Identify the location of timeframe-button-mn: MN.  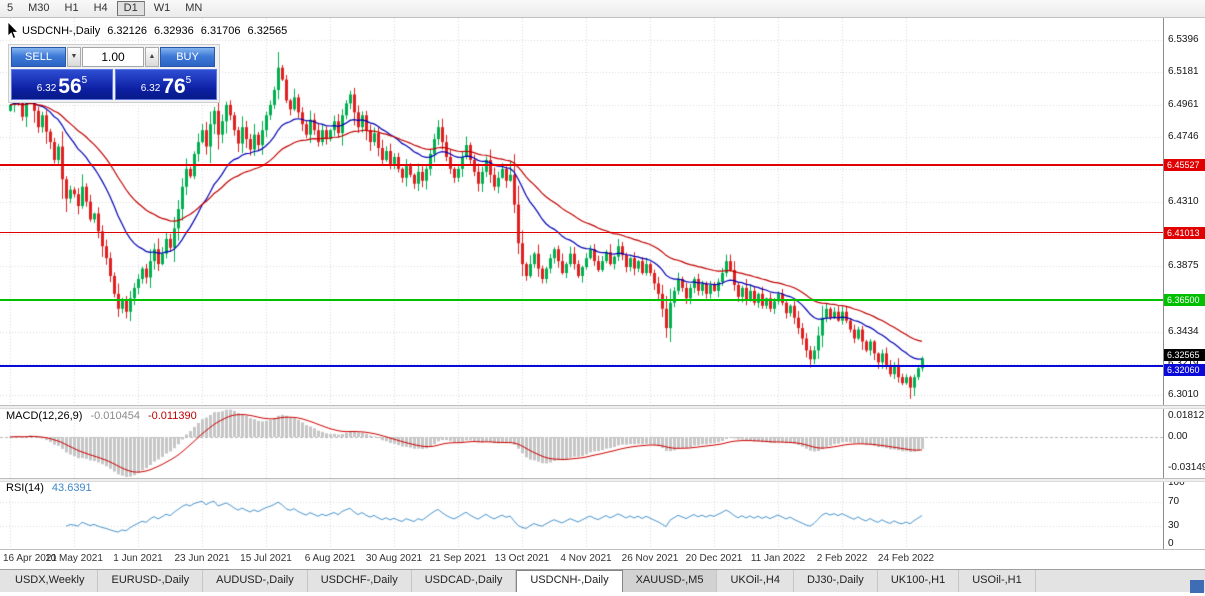
(194, 8).